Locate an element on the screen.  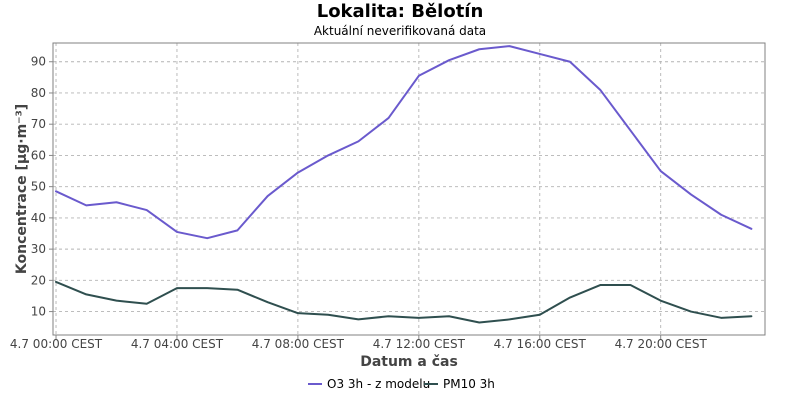
y-tick-label: 50 is located at coordinates (38, 187).